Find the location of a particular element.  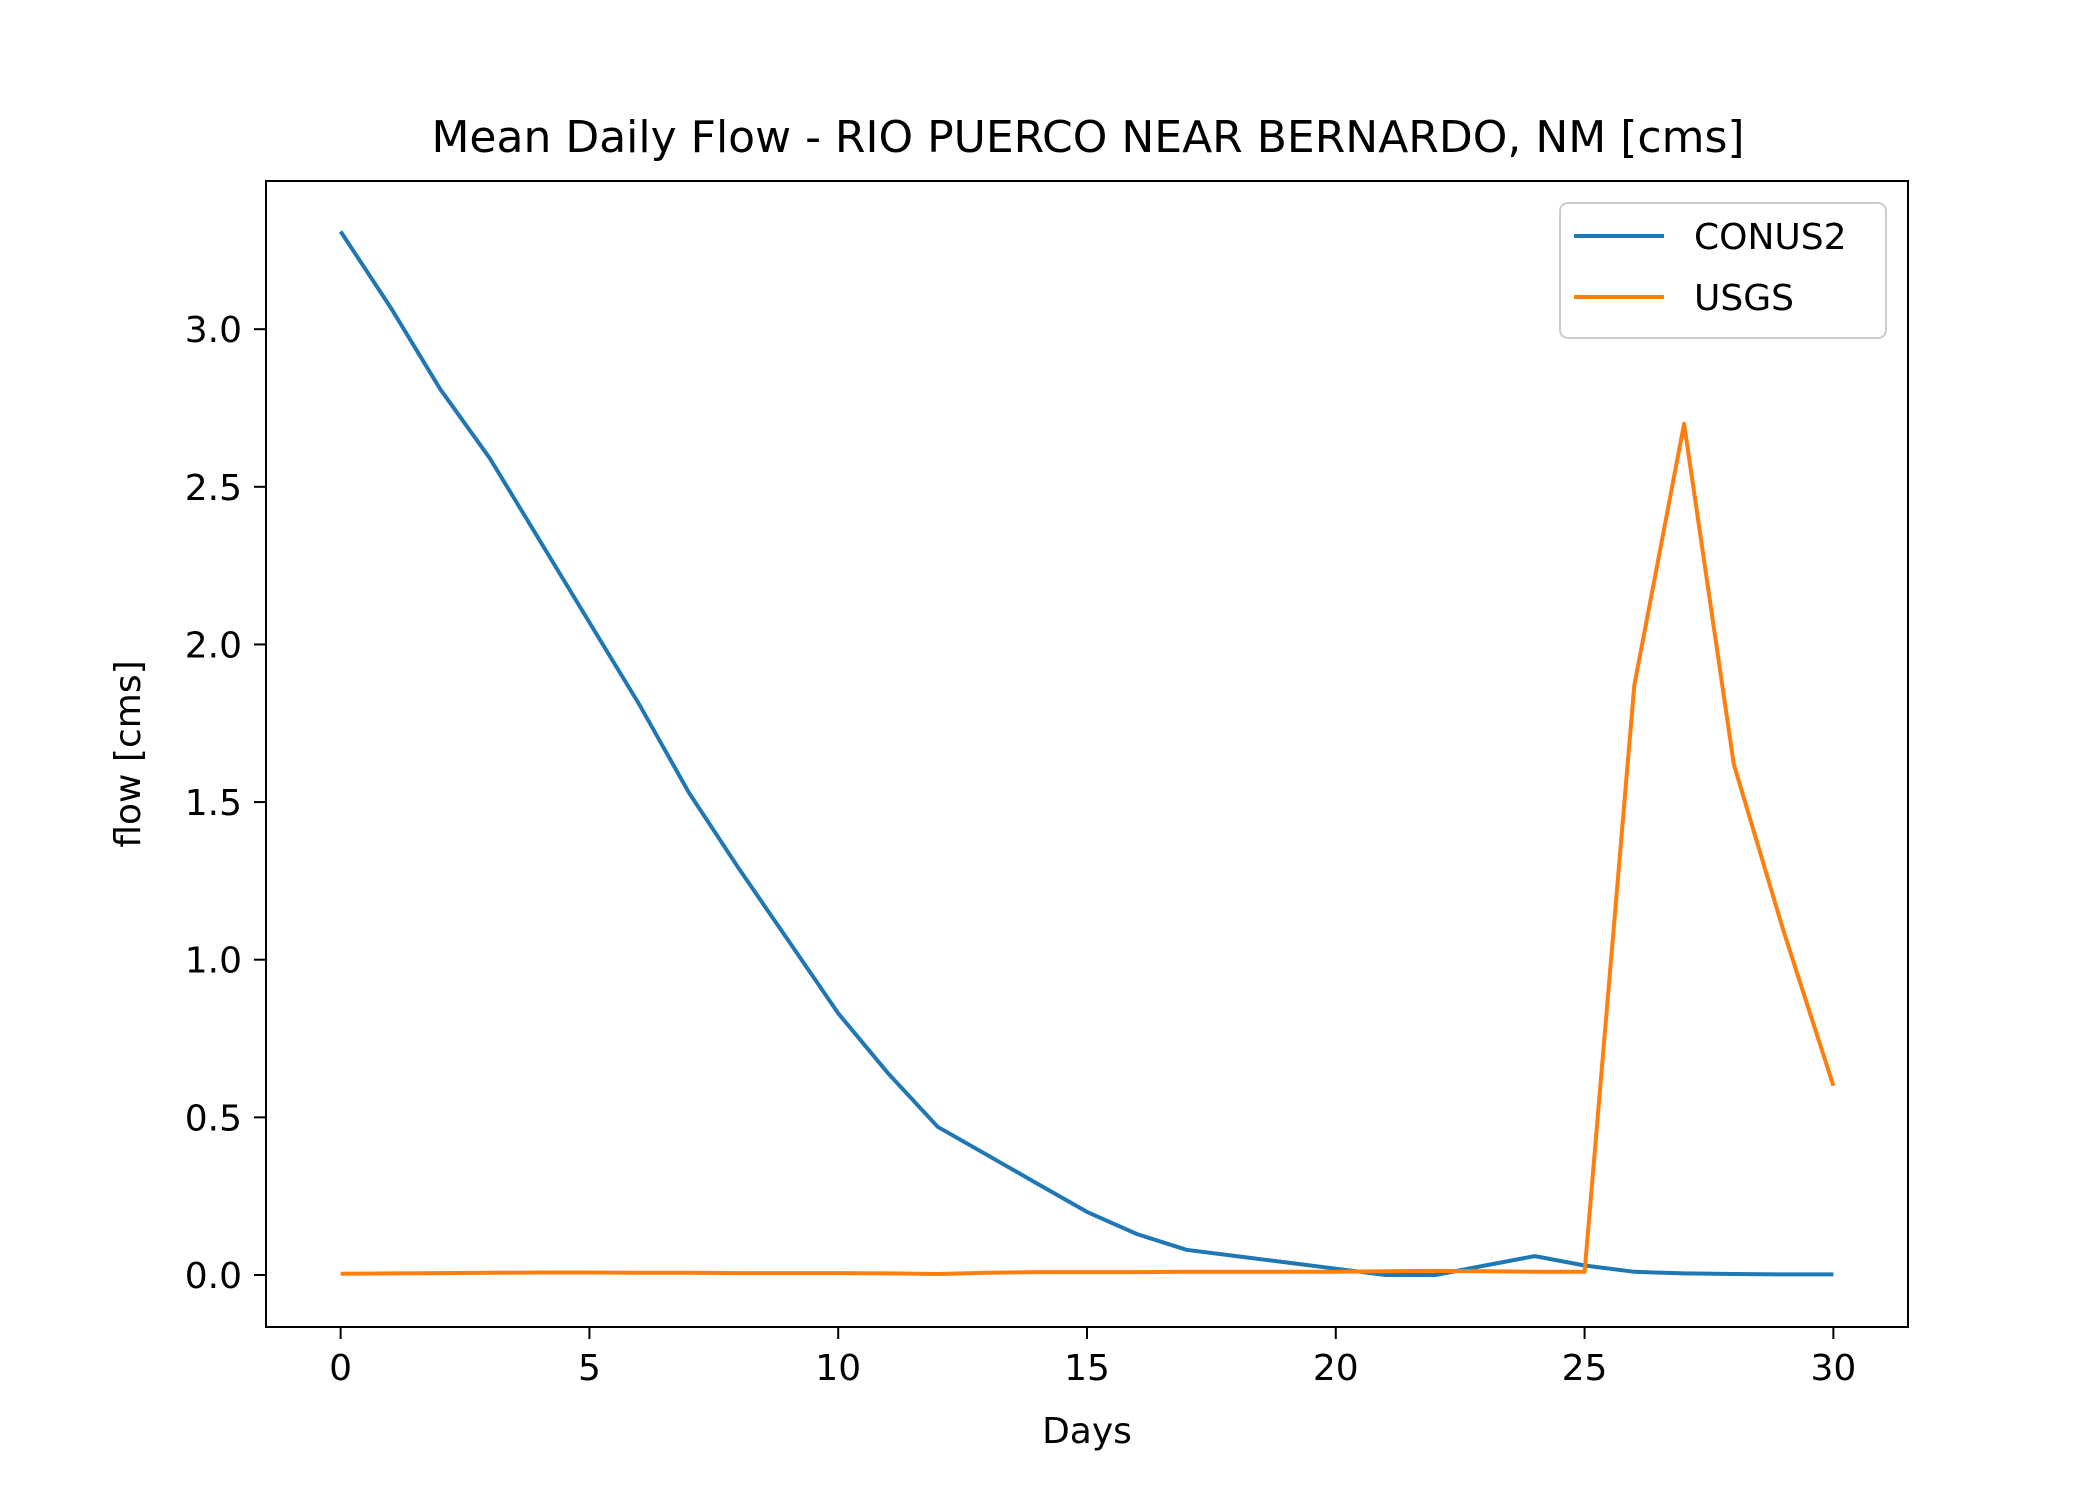

y-tick-label: 2.5 is located at coordinates (213, 488).